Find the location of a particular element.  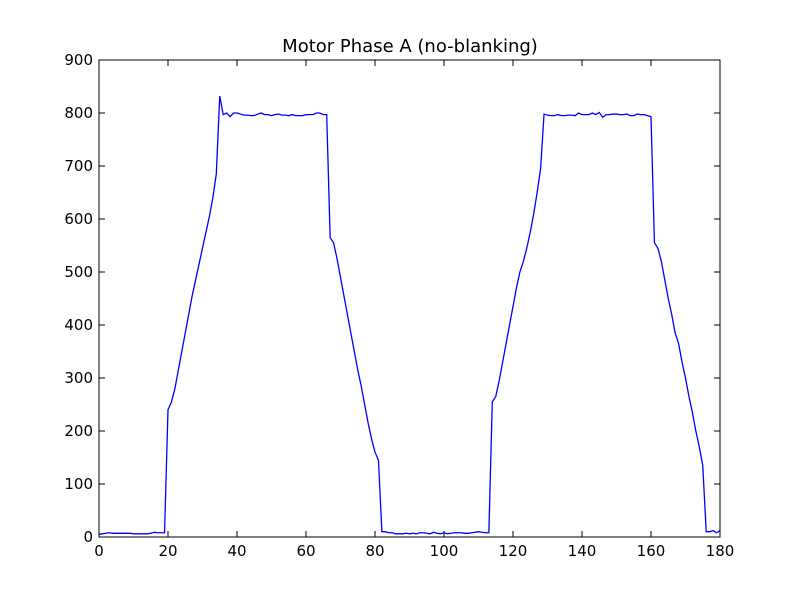

y-tick-label: 0 is located at coordinates (88, 537).